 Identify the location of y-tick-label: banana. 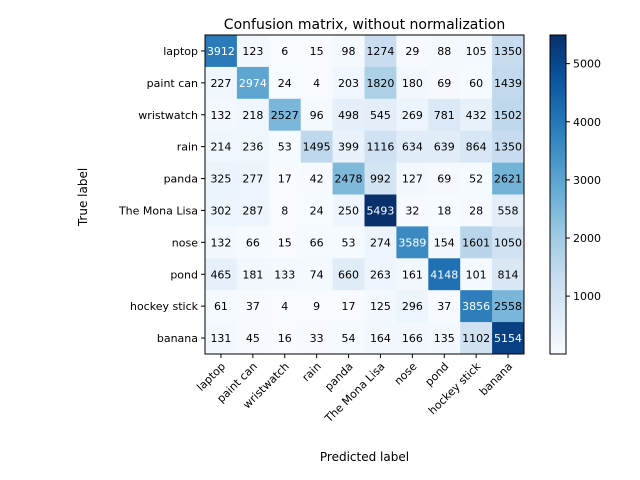
(177, 338).